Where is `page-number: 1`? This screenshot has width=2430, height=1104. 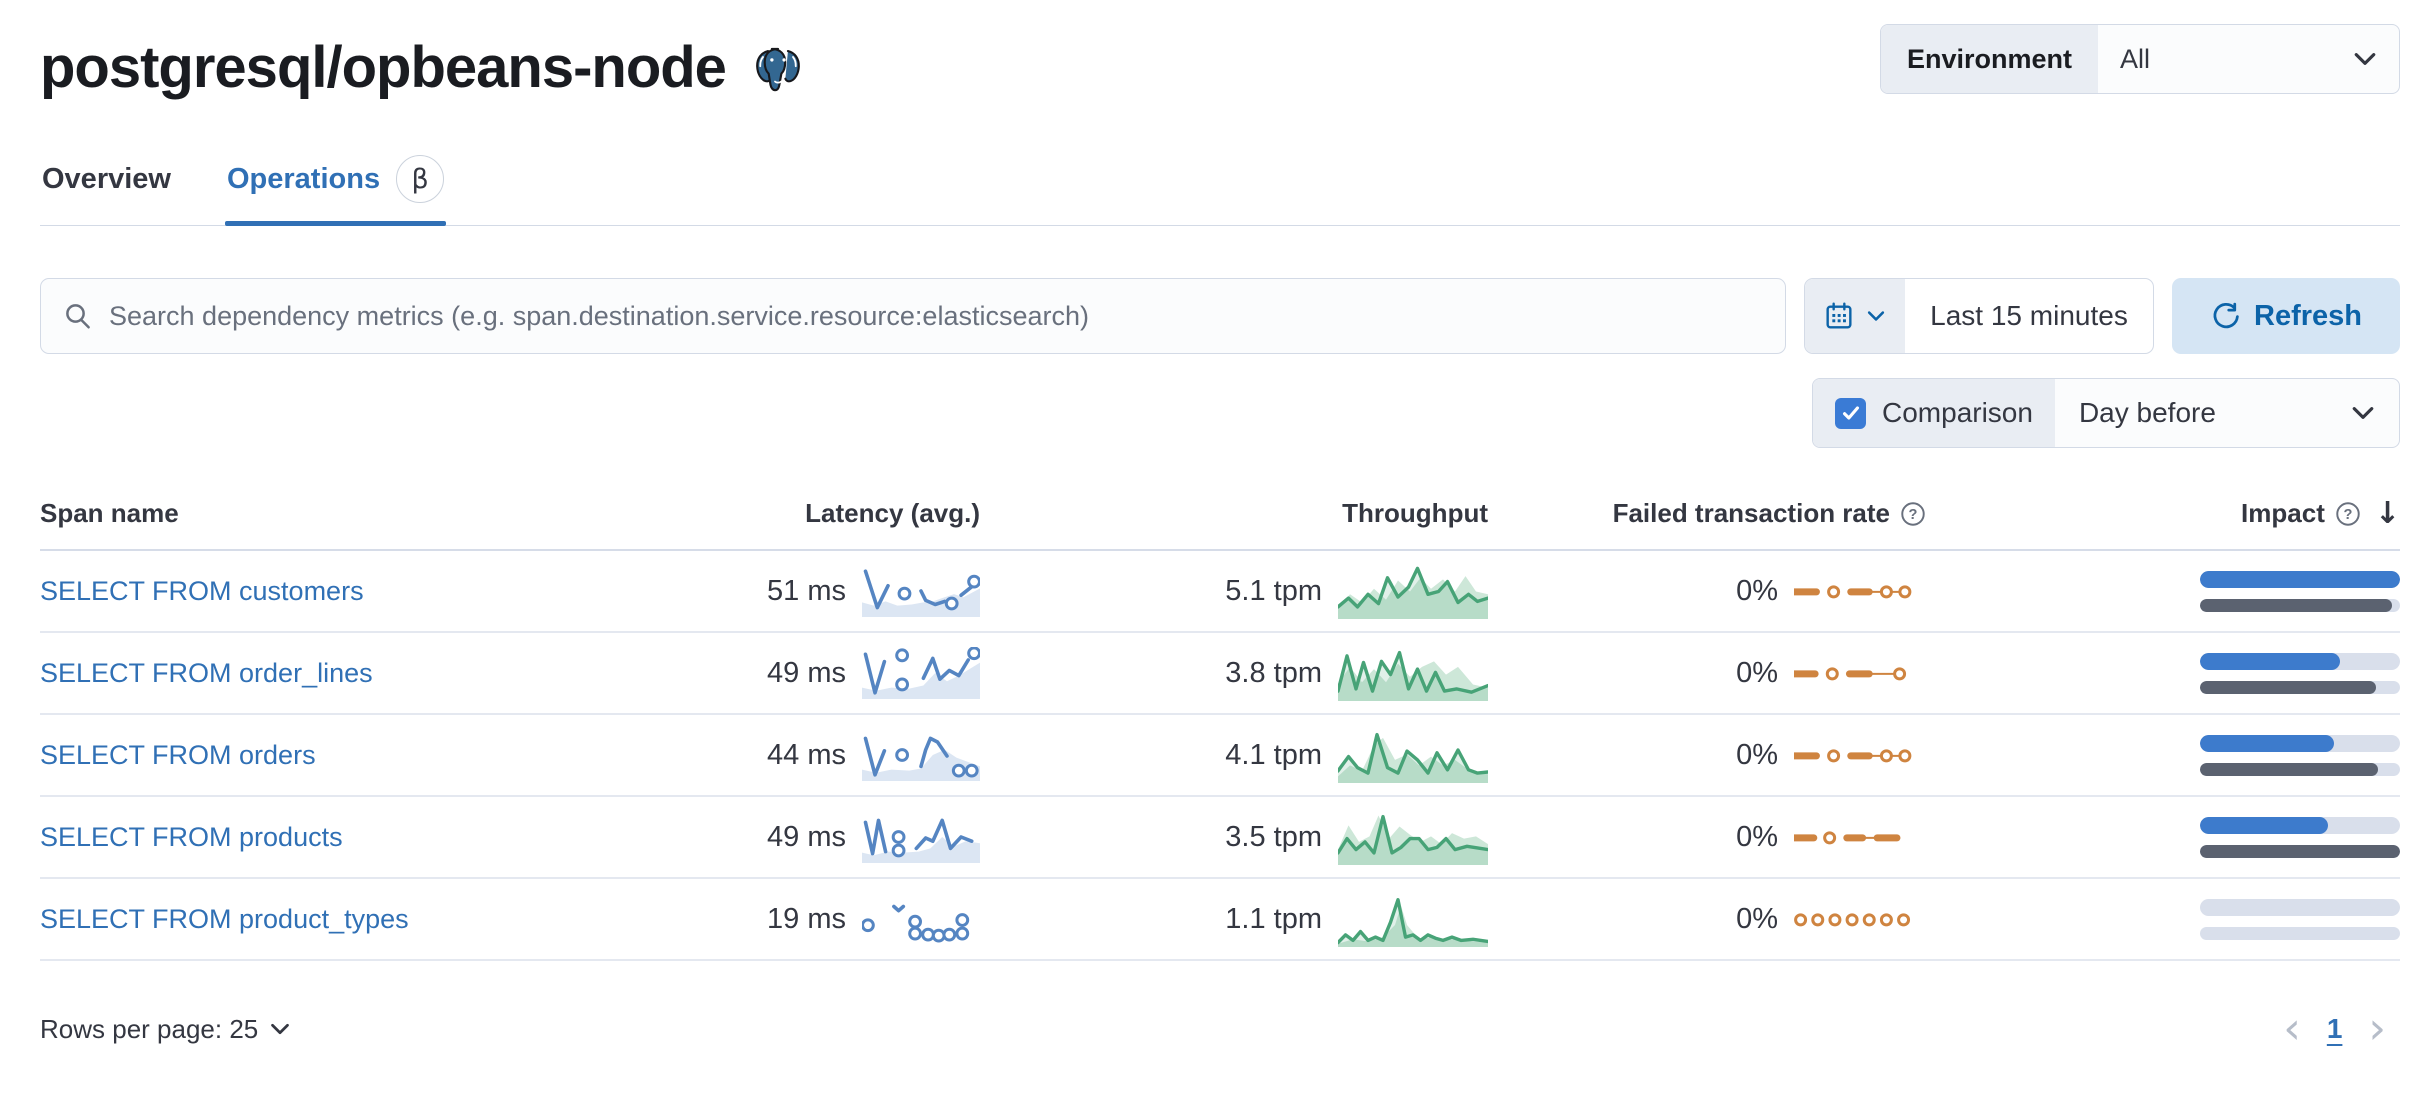
page-number: 1 is located at coordinates (2334, 1028).